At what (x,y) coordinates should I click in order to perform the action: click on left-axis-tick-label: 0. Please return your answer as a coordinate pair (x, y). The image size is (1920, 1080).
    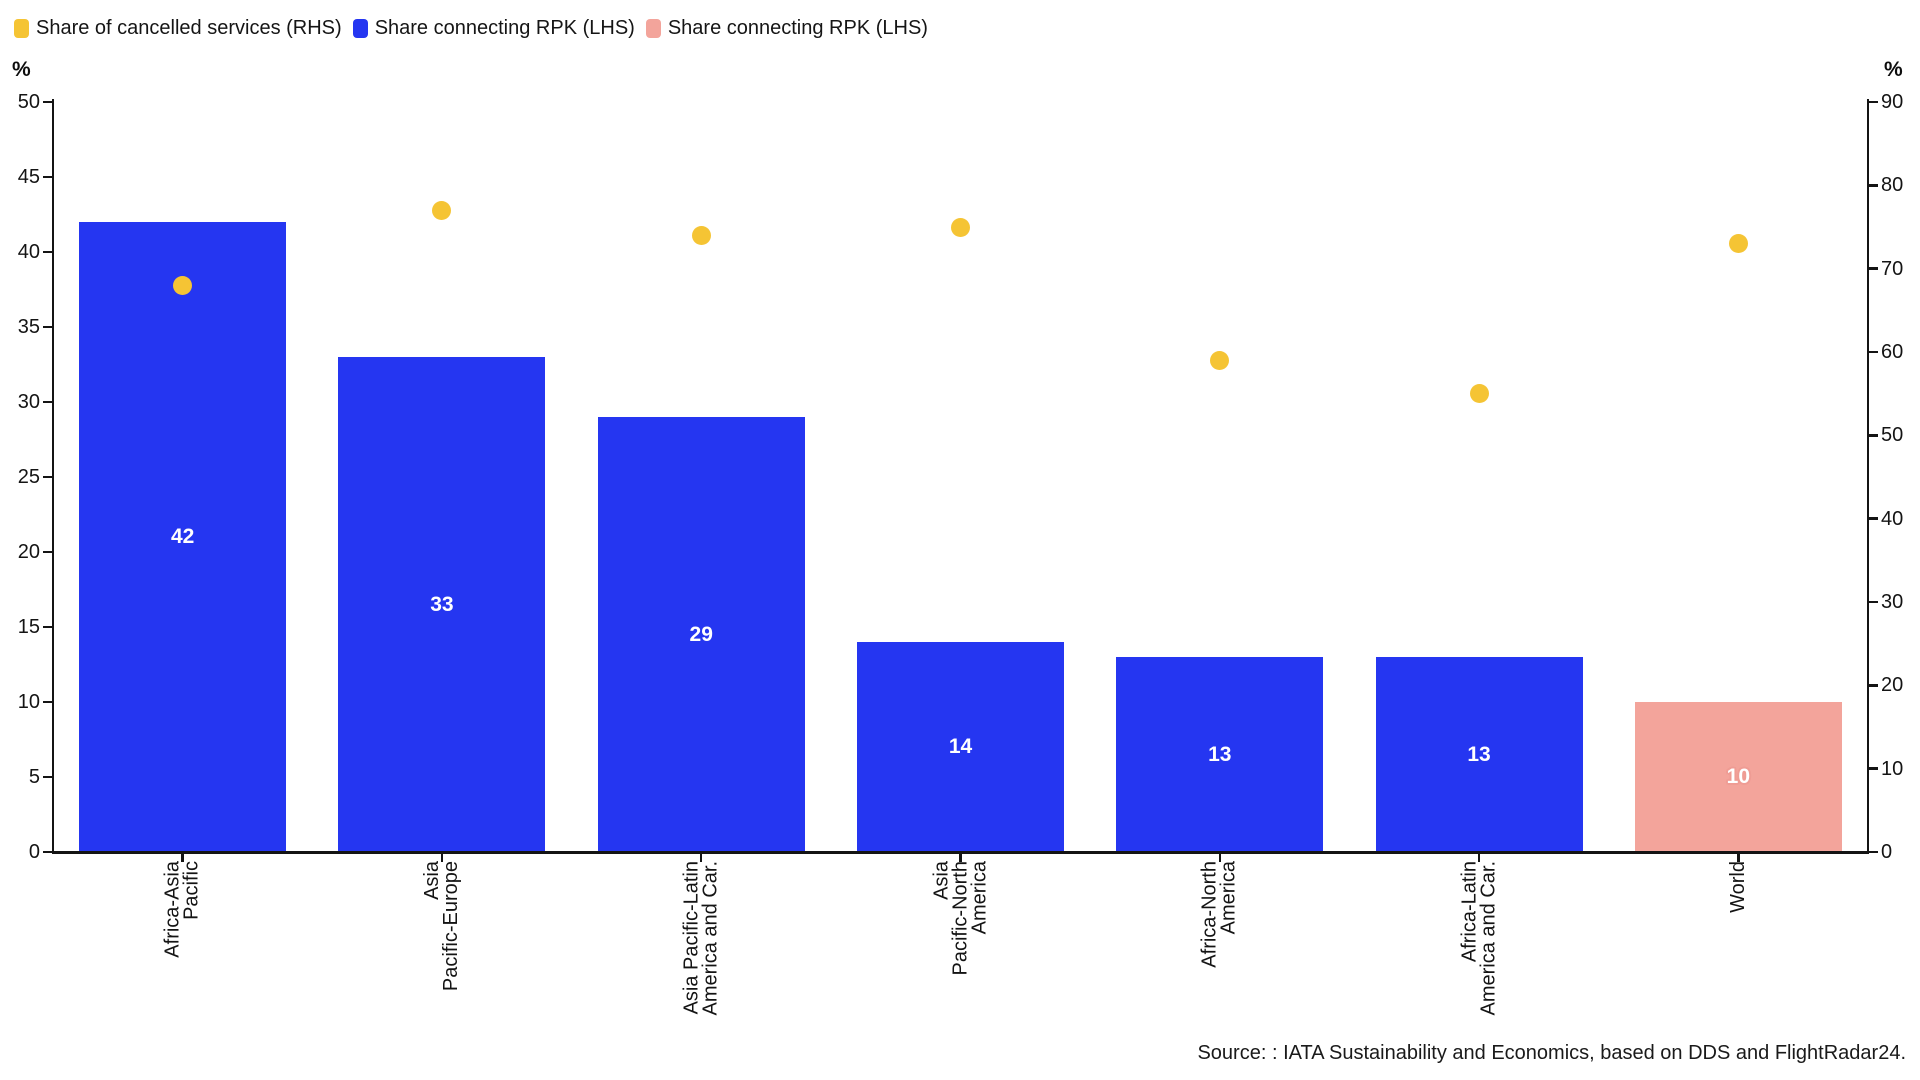
    Looking at the image, I should click on (34, 852).